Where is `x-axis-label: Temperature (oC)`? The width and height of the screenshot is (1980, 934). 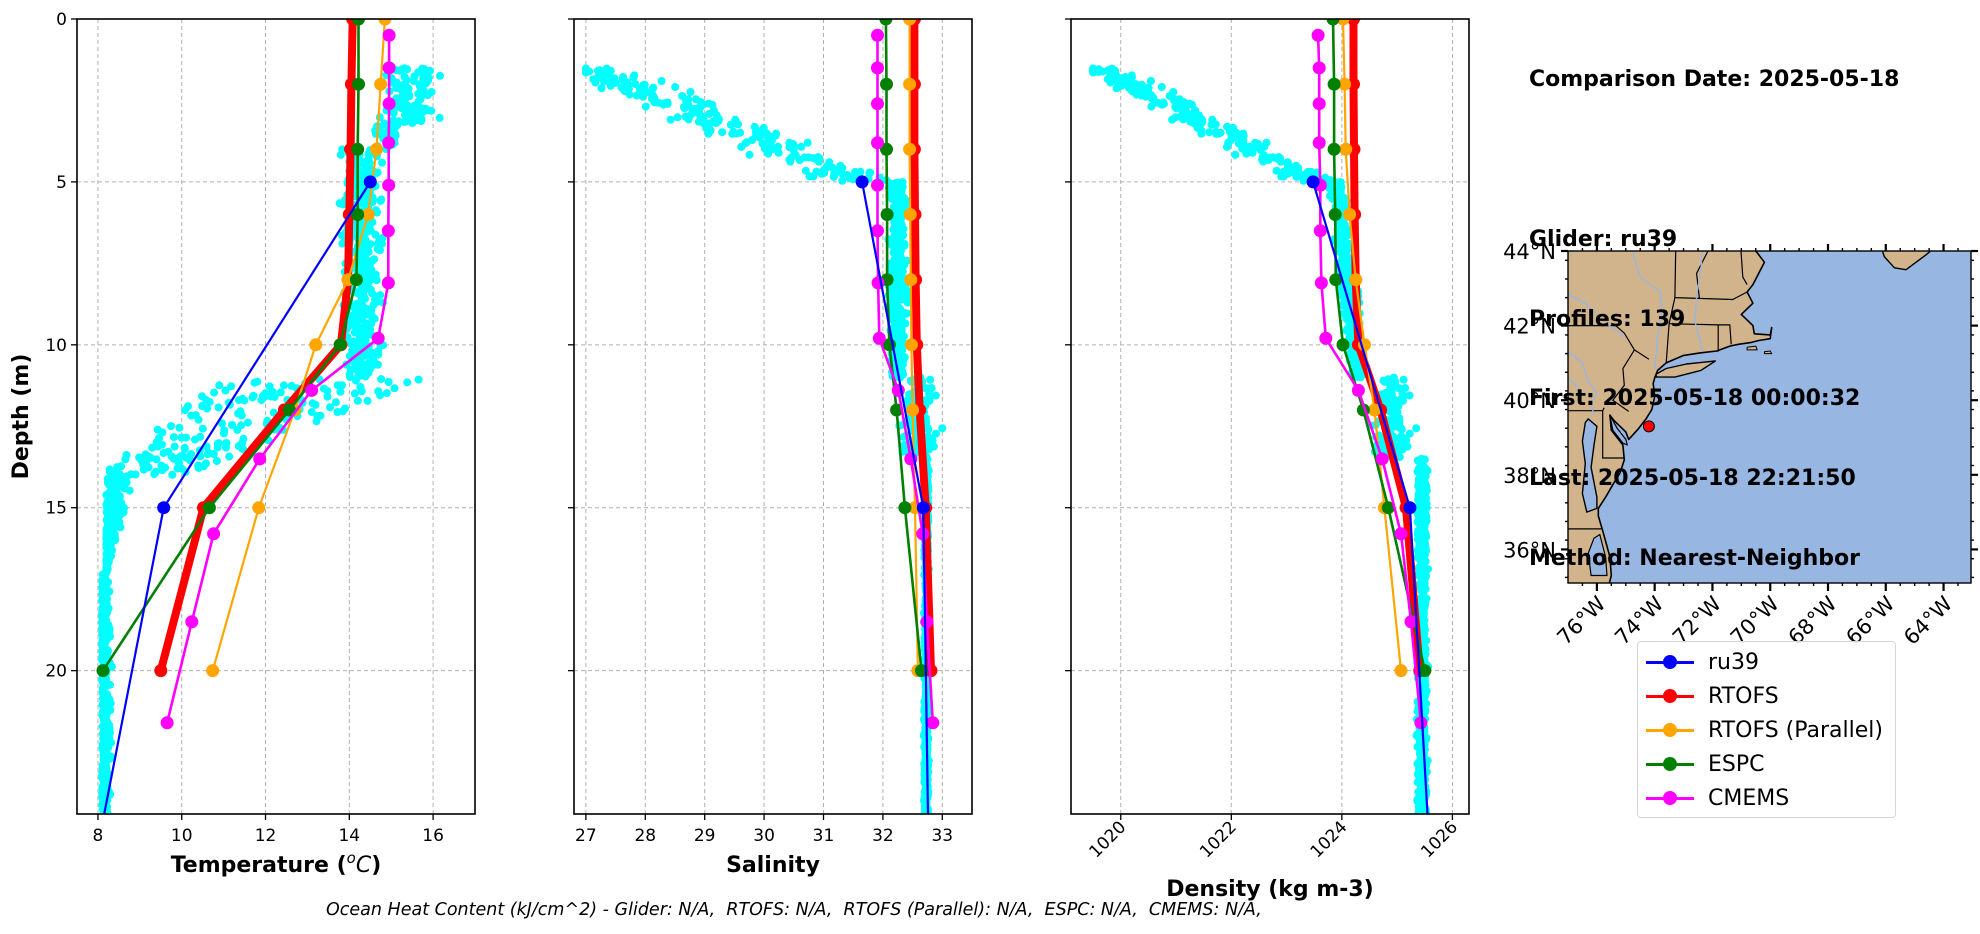 x-axis-label: Temperature (oC) is located at coordinates (276, 863).